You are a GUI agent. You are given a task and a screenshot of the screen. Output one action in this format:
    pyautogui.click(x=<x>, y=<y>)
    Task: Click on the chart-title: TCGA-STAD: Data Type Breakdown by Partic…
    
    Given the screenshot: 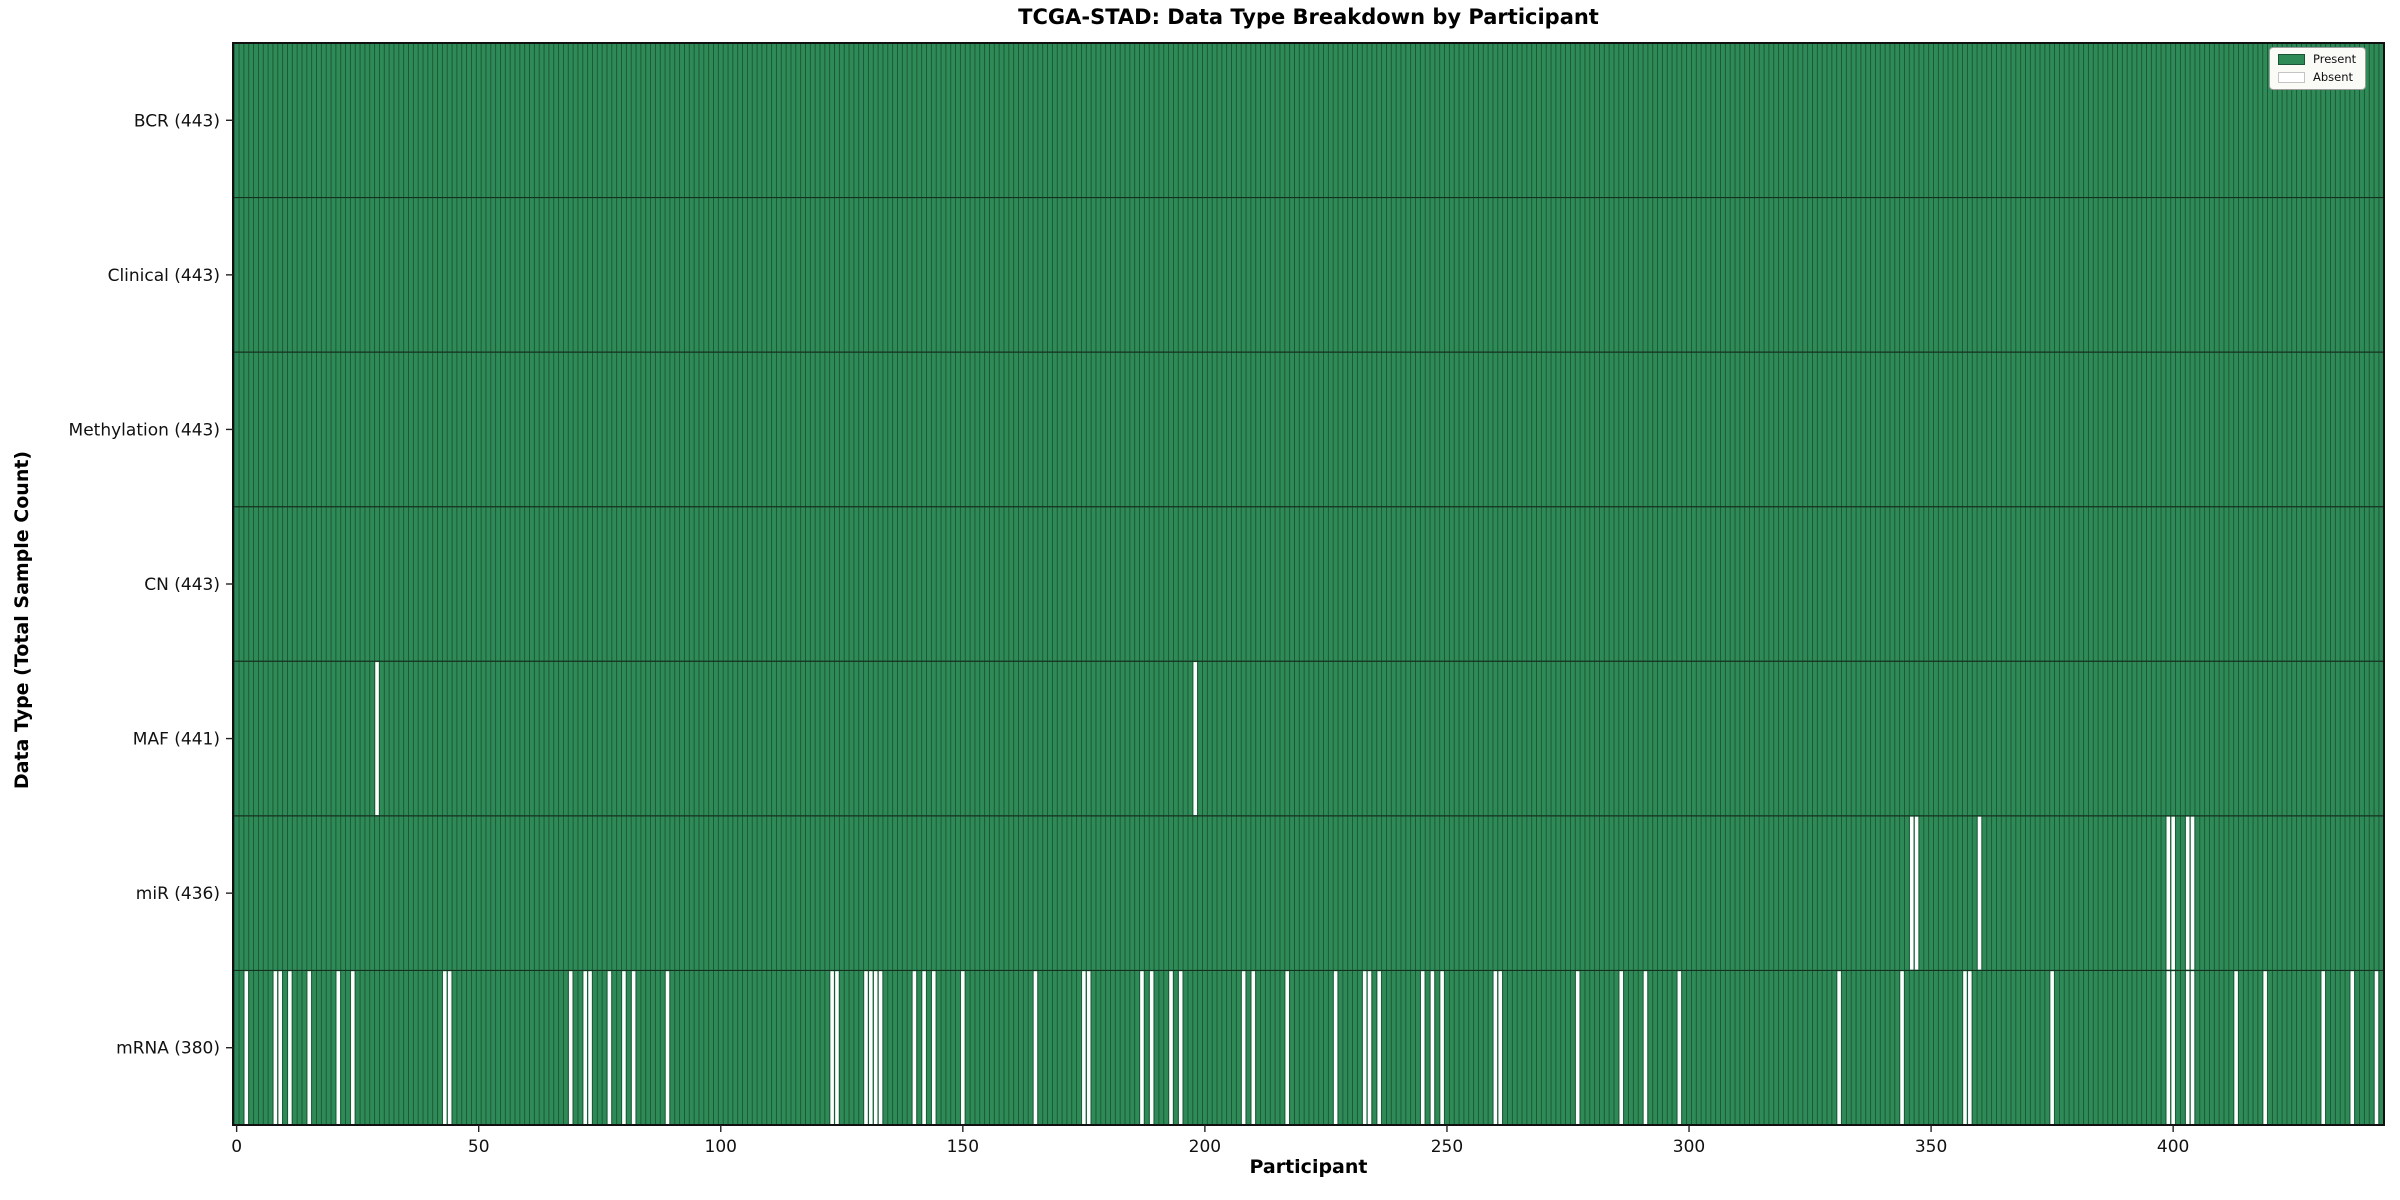 What is the action you would take?
    pyautogui.click(x=1308, y=17)
    